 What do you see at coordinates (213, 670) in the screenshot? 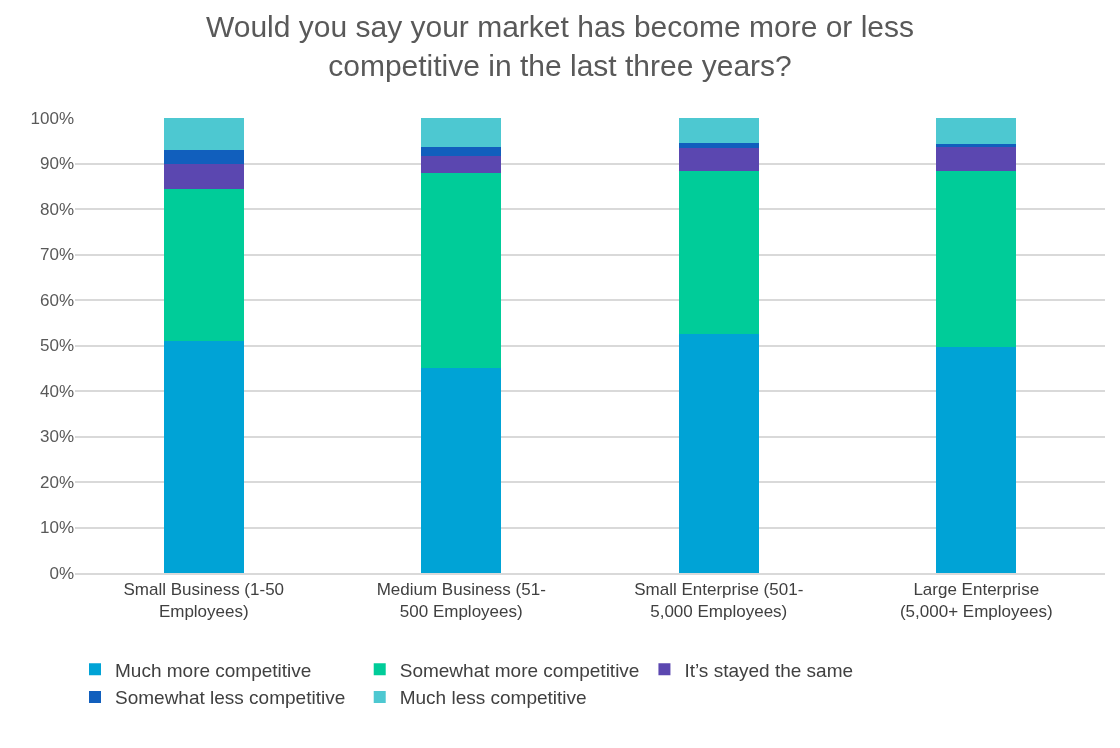
I see `legend-label: Much more competitive` at bounding box center [213, 670].